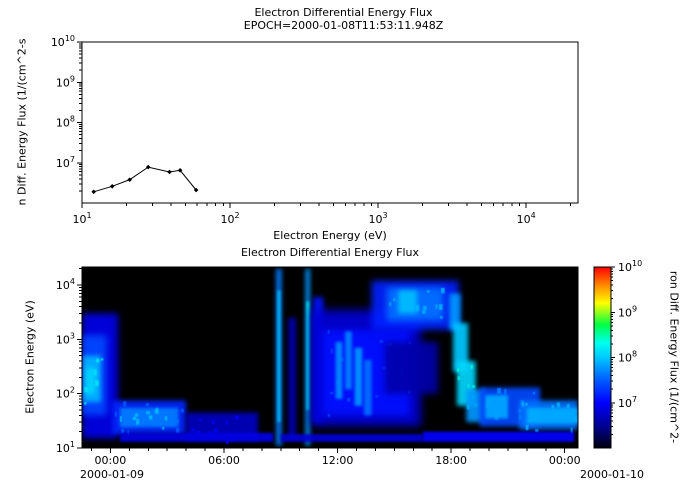  Describe the element at coordinates (338, 460) in the screenshot. I see `svg-text: 12:00` at that location.